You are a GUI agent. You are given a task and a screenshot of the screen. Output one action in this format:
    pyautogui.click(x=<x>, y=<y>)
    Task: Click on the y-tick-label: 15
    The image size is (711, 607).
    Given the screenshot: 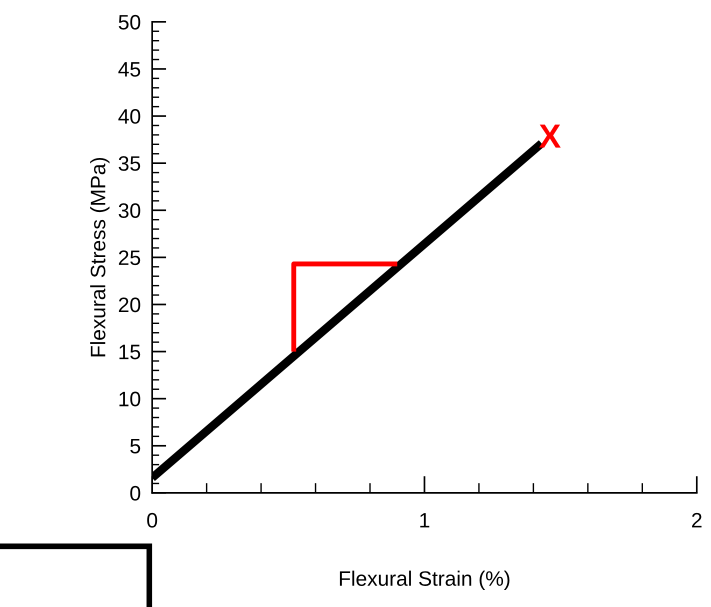 What is the action you would take?
    pyautogui.click(x=129, y=352)
    